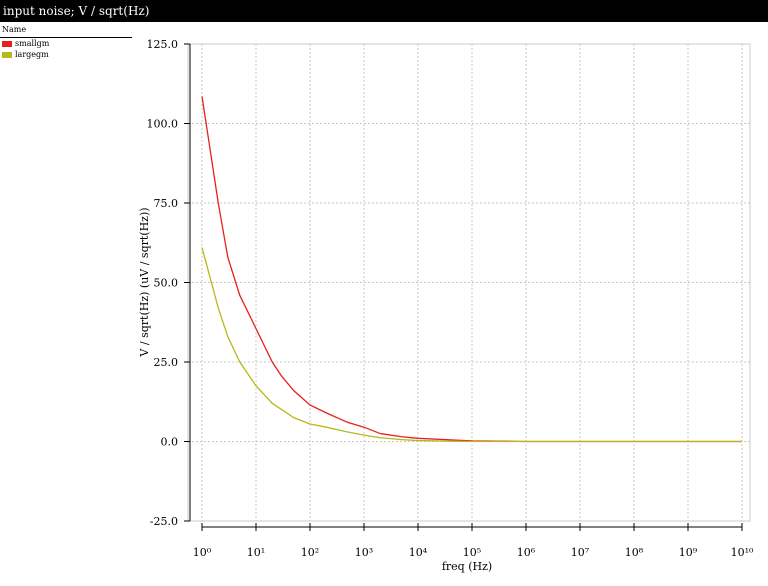 This screenshot has height=586, width=768. Describe the element at coordinates (526, 552) in the screenshot. I see `x-tick-label: 10⁶` at that location.